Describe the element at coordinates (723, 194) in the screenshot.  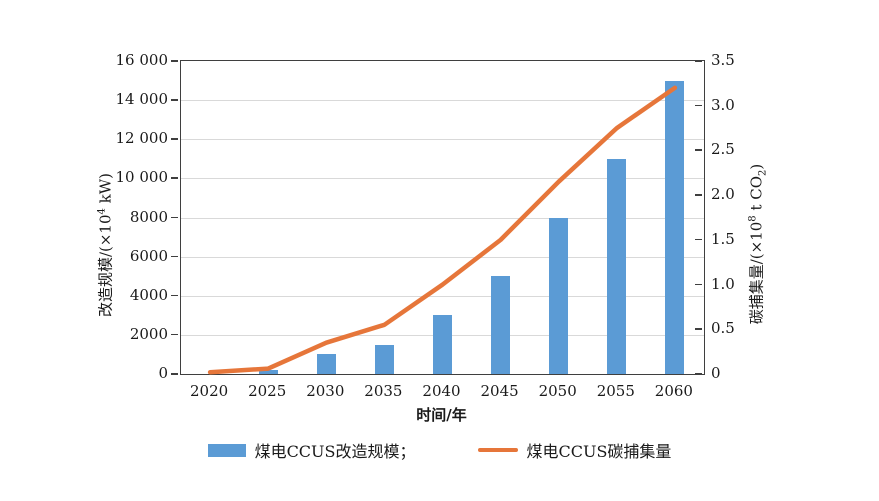
I see `right-axis-tick-label: 2.0` at that location.